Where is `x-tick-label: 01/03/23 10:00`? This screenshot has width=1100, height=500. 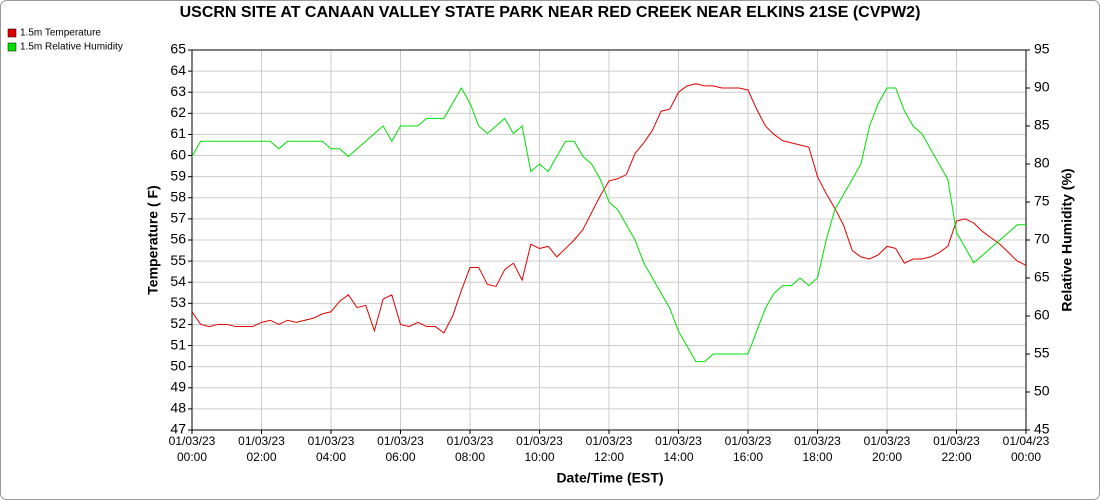 x-tick-label: 01/03/23 10:00 is located at coordinates (539, 449).